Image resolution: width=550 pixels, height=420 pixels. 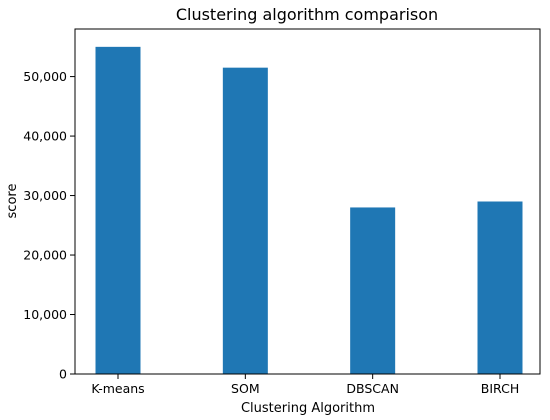 What do you see at coordinates (49, 225) in the screenshot?
I see `y-axis: 0 10,000 20,000 30,000 40,000 50,000` at bounding box center [49, 225].